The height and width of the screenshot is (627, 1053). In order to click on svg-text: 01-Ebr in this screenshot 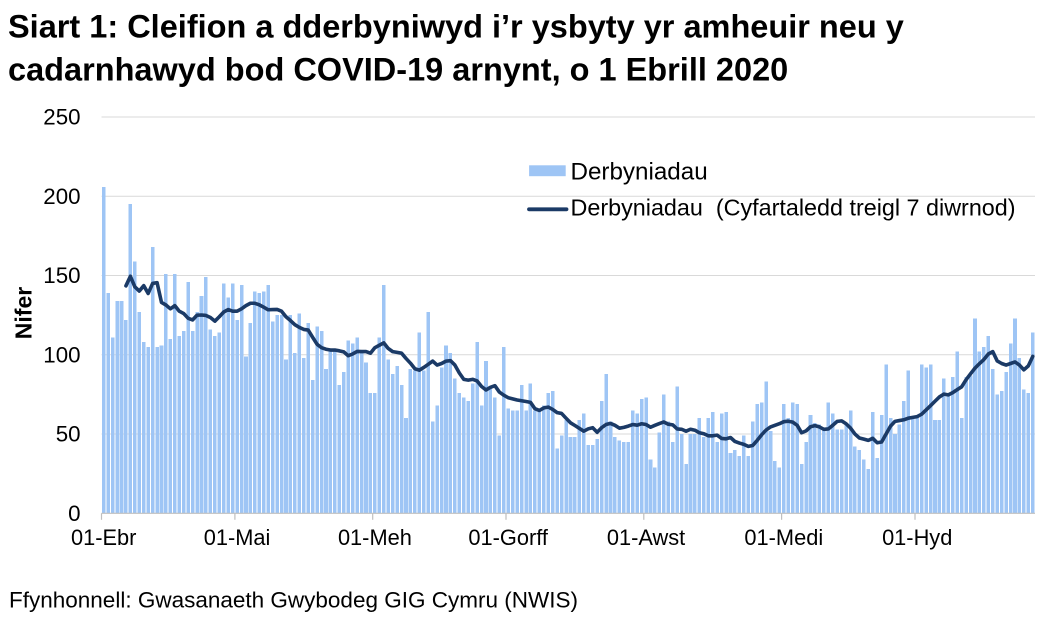, I will do `click(103, 537)`.